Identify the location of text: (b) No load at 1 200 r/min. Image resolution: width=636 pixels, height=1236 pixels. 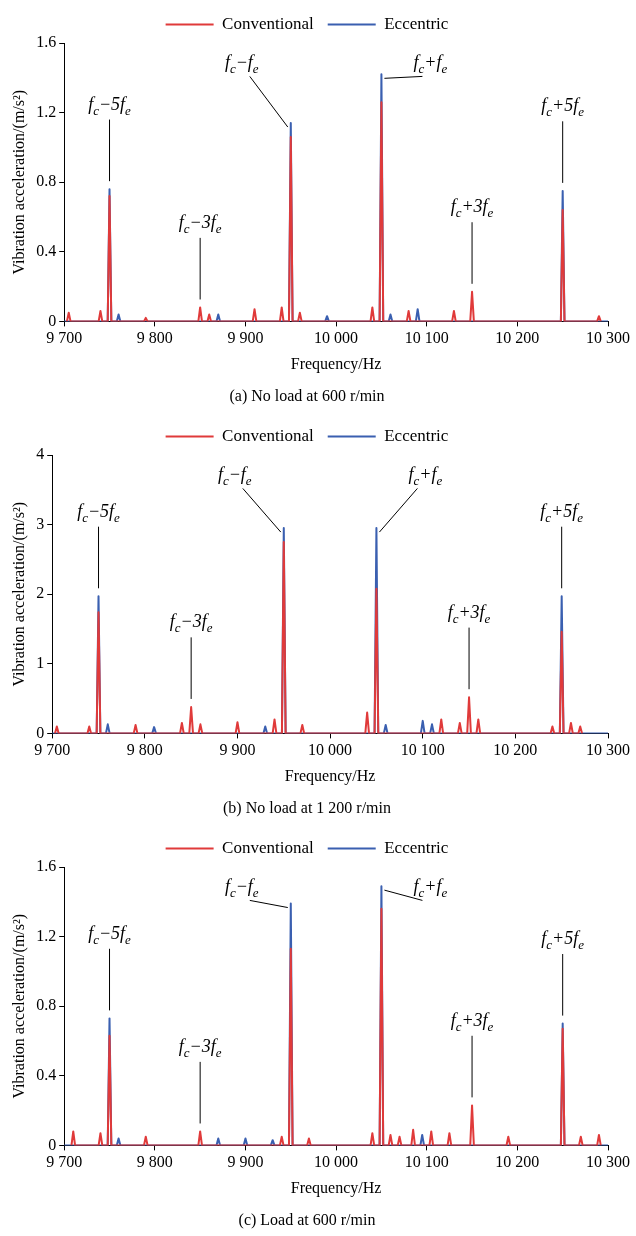
(307, 807).